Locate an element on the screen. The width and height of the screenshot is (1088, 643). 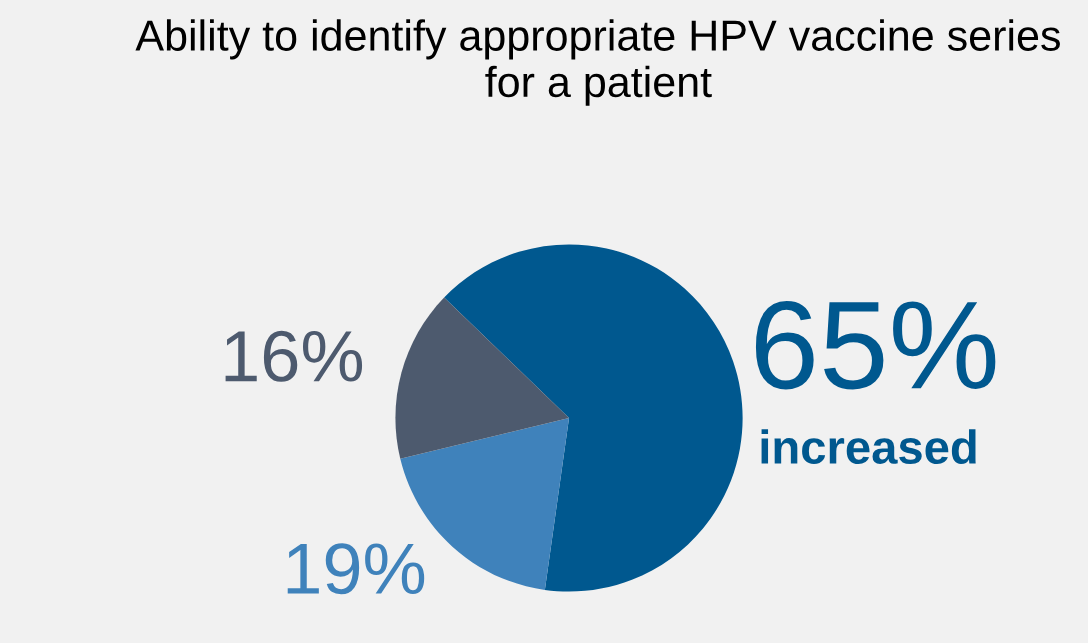
slice-label: increased is located at coordinates (868, 446).